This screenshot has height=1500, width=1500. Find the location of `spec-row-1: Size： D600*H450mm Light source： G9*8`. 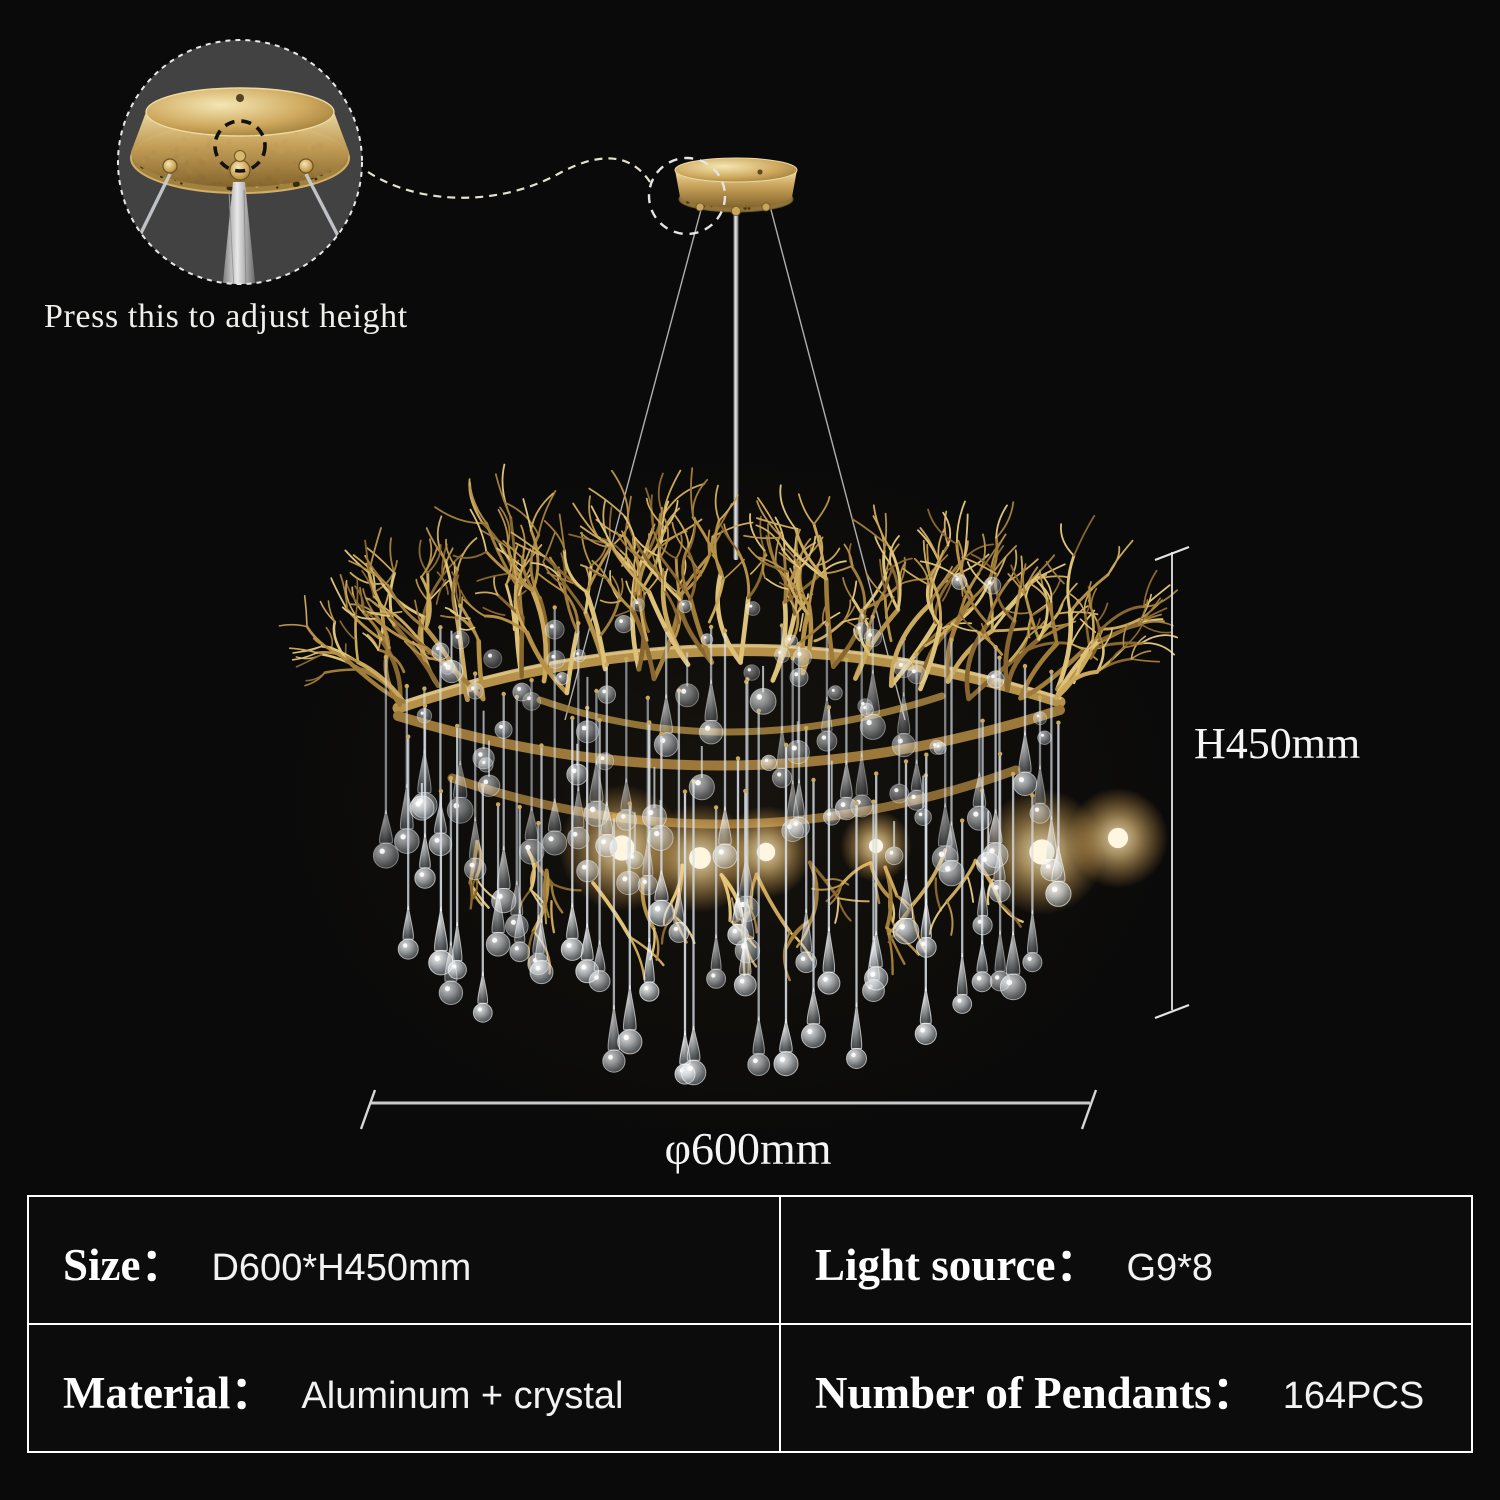

spec-row-1: Size： D600*H450mm Light source： G9*8 is located at coordinates (750, 1260).